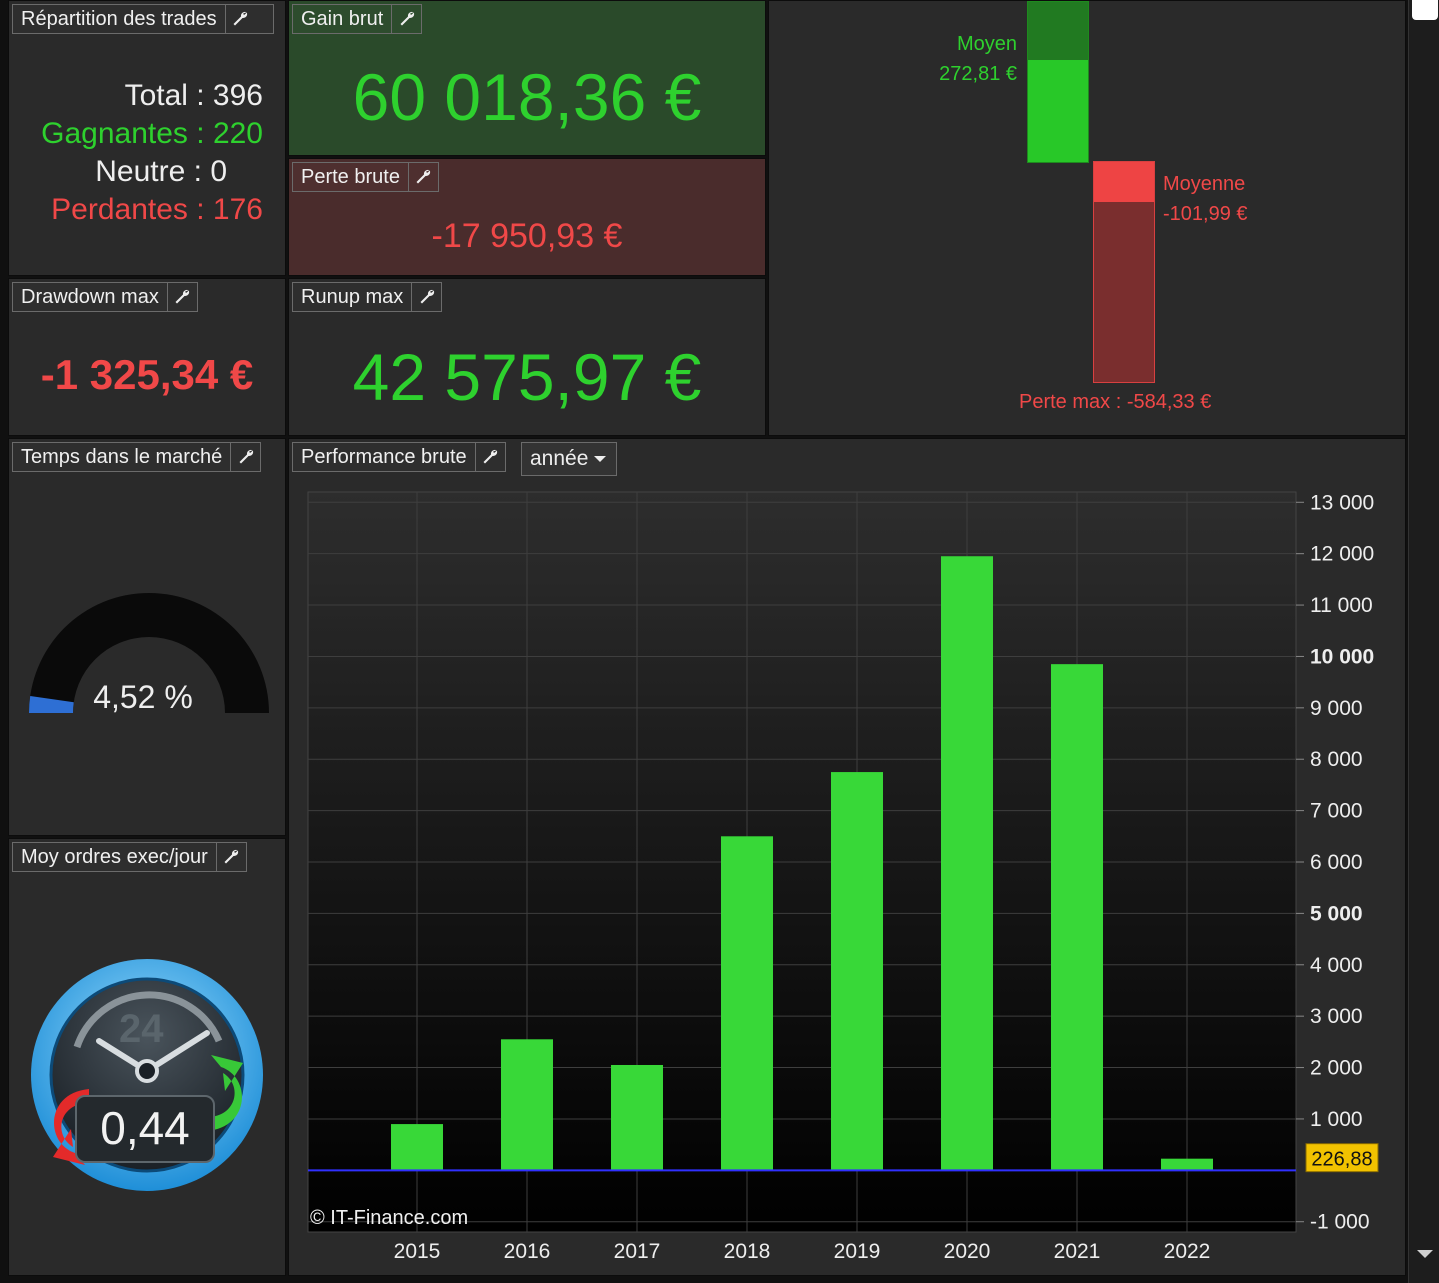 The height and width of the screenshot is (1283, 1439). I want to click on y-tick-label: 9 000, so click(1336, 708).